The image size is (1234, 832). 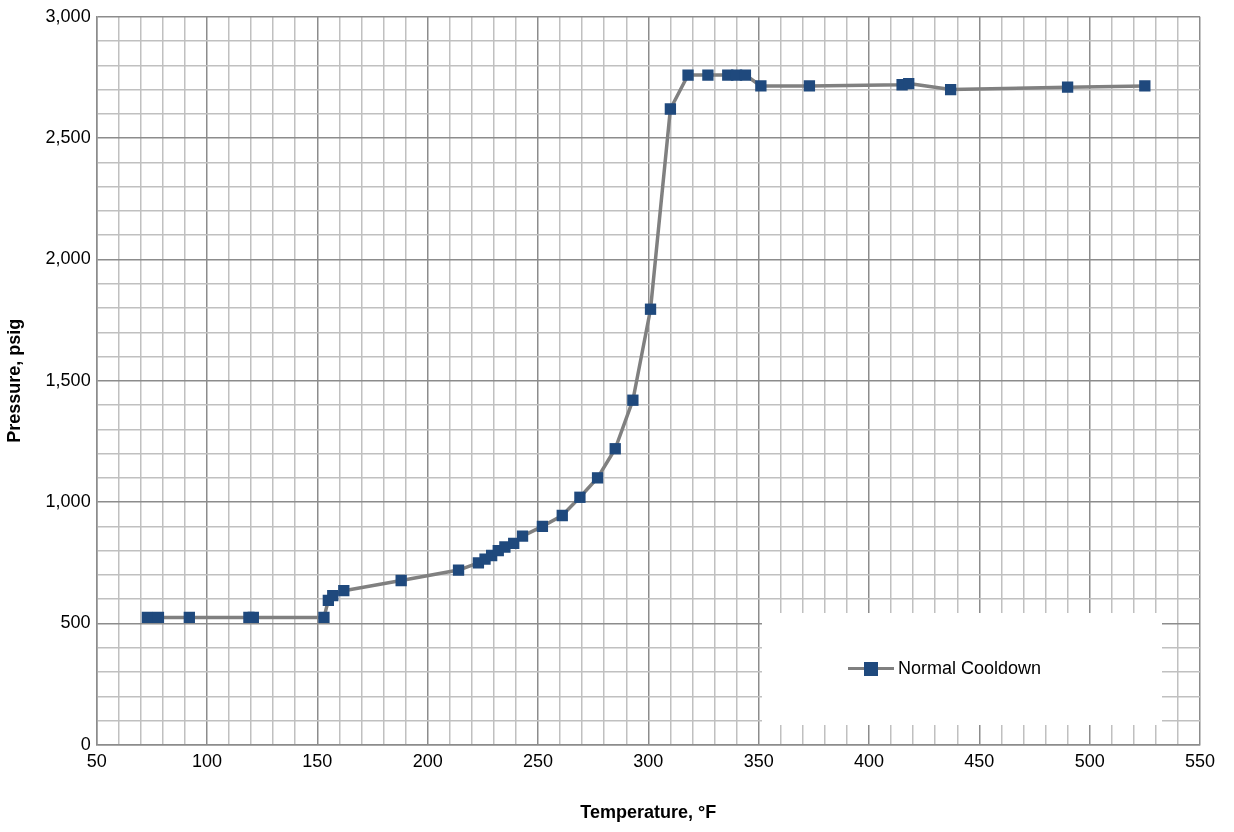 I want to click on x-tick-label: 400, so click(x=869, y=760).